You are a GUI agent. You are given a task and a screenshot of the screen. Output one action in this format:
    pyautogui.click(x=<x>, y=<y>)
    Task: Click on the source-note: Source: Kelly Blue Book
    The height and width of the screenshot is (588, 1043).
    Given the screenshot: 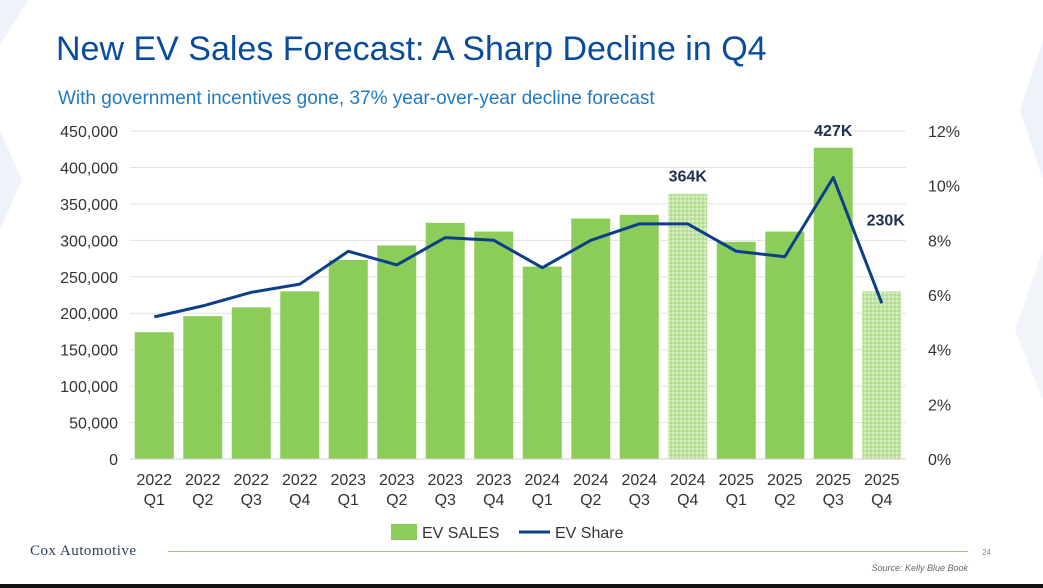 What is the action you would take?
    pyautogui.click(x=919, y=568)
    